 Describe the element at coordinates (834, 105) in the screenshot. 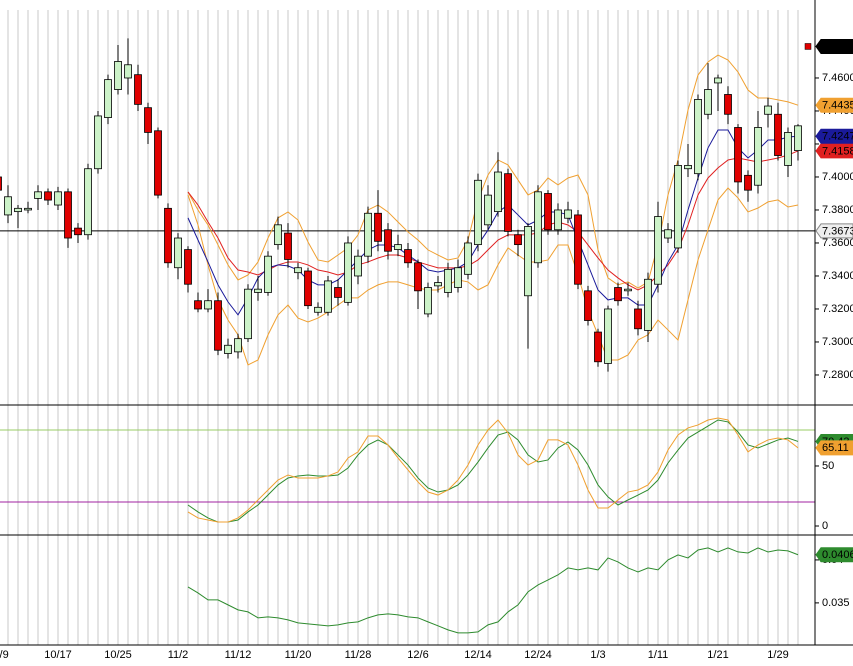

I see `value-tag: 7.4435` at that location.